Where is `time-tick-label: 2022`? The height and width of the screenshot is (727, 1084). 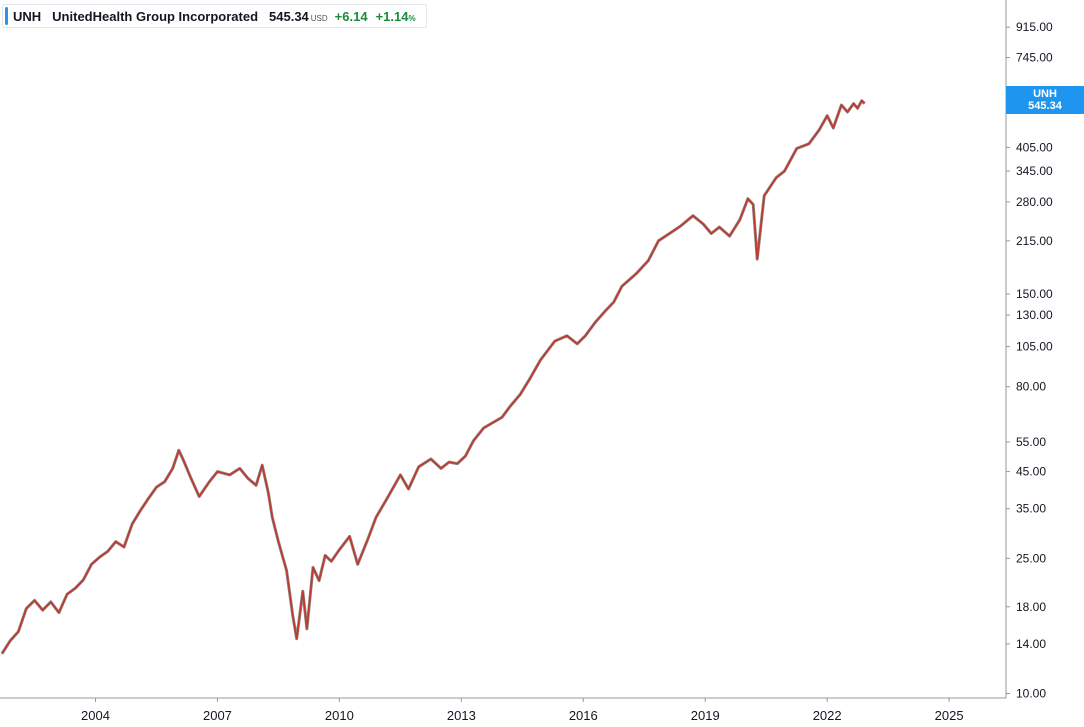 time-tick-label: 2022 is located at coordinates (827, 715).